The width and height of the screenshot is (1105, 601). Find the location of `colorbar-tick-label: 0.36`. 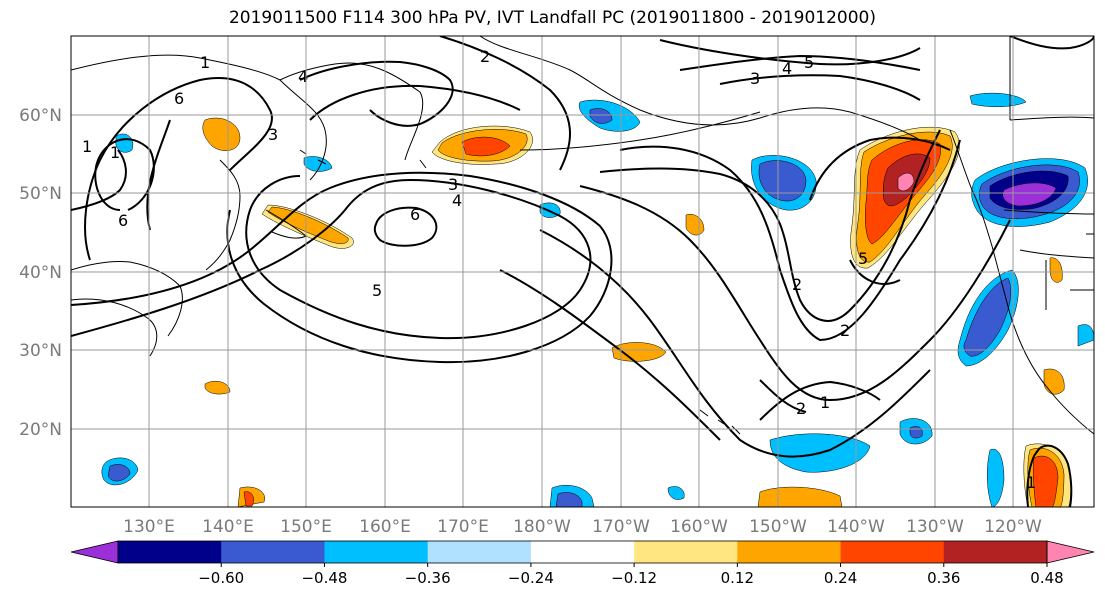

colorbar-tick-label: 0.36 is located at coordinates (943, 578).